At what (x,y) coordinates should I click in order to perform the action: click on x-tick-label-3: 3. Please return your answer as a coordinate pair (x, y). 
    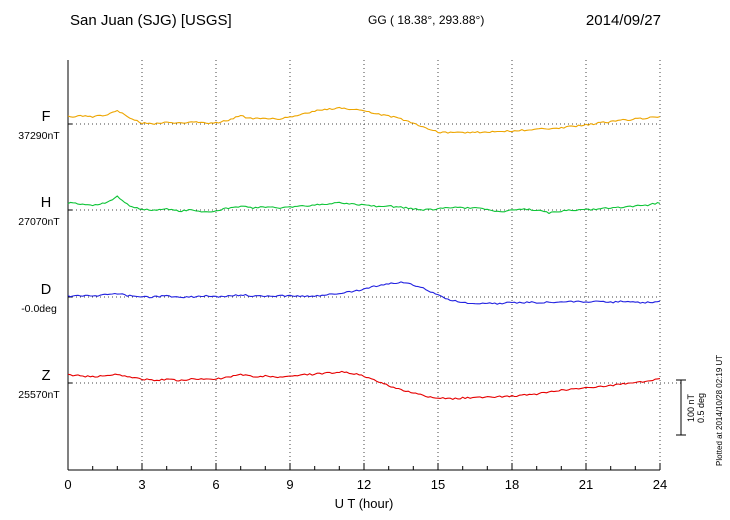
    Looking at the image, I should click on (141, 484).